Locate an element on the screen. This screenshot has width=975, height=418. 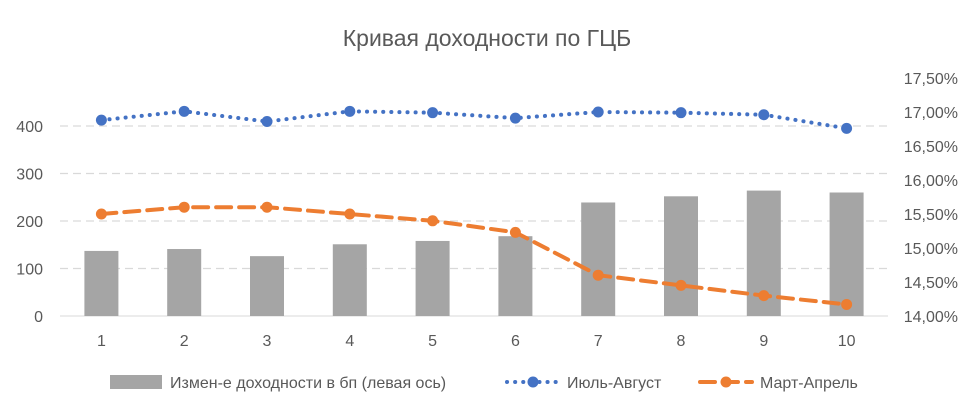
x-tick-label: 2 is located at coordinates (184, 341).